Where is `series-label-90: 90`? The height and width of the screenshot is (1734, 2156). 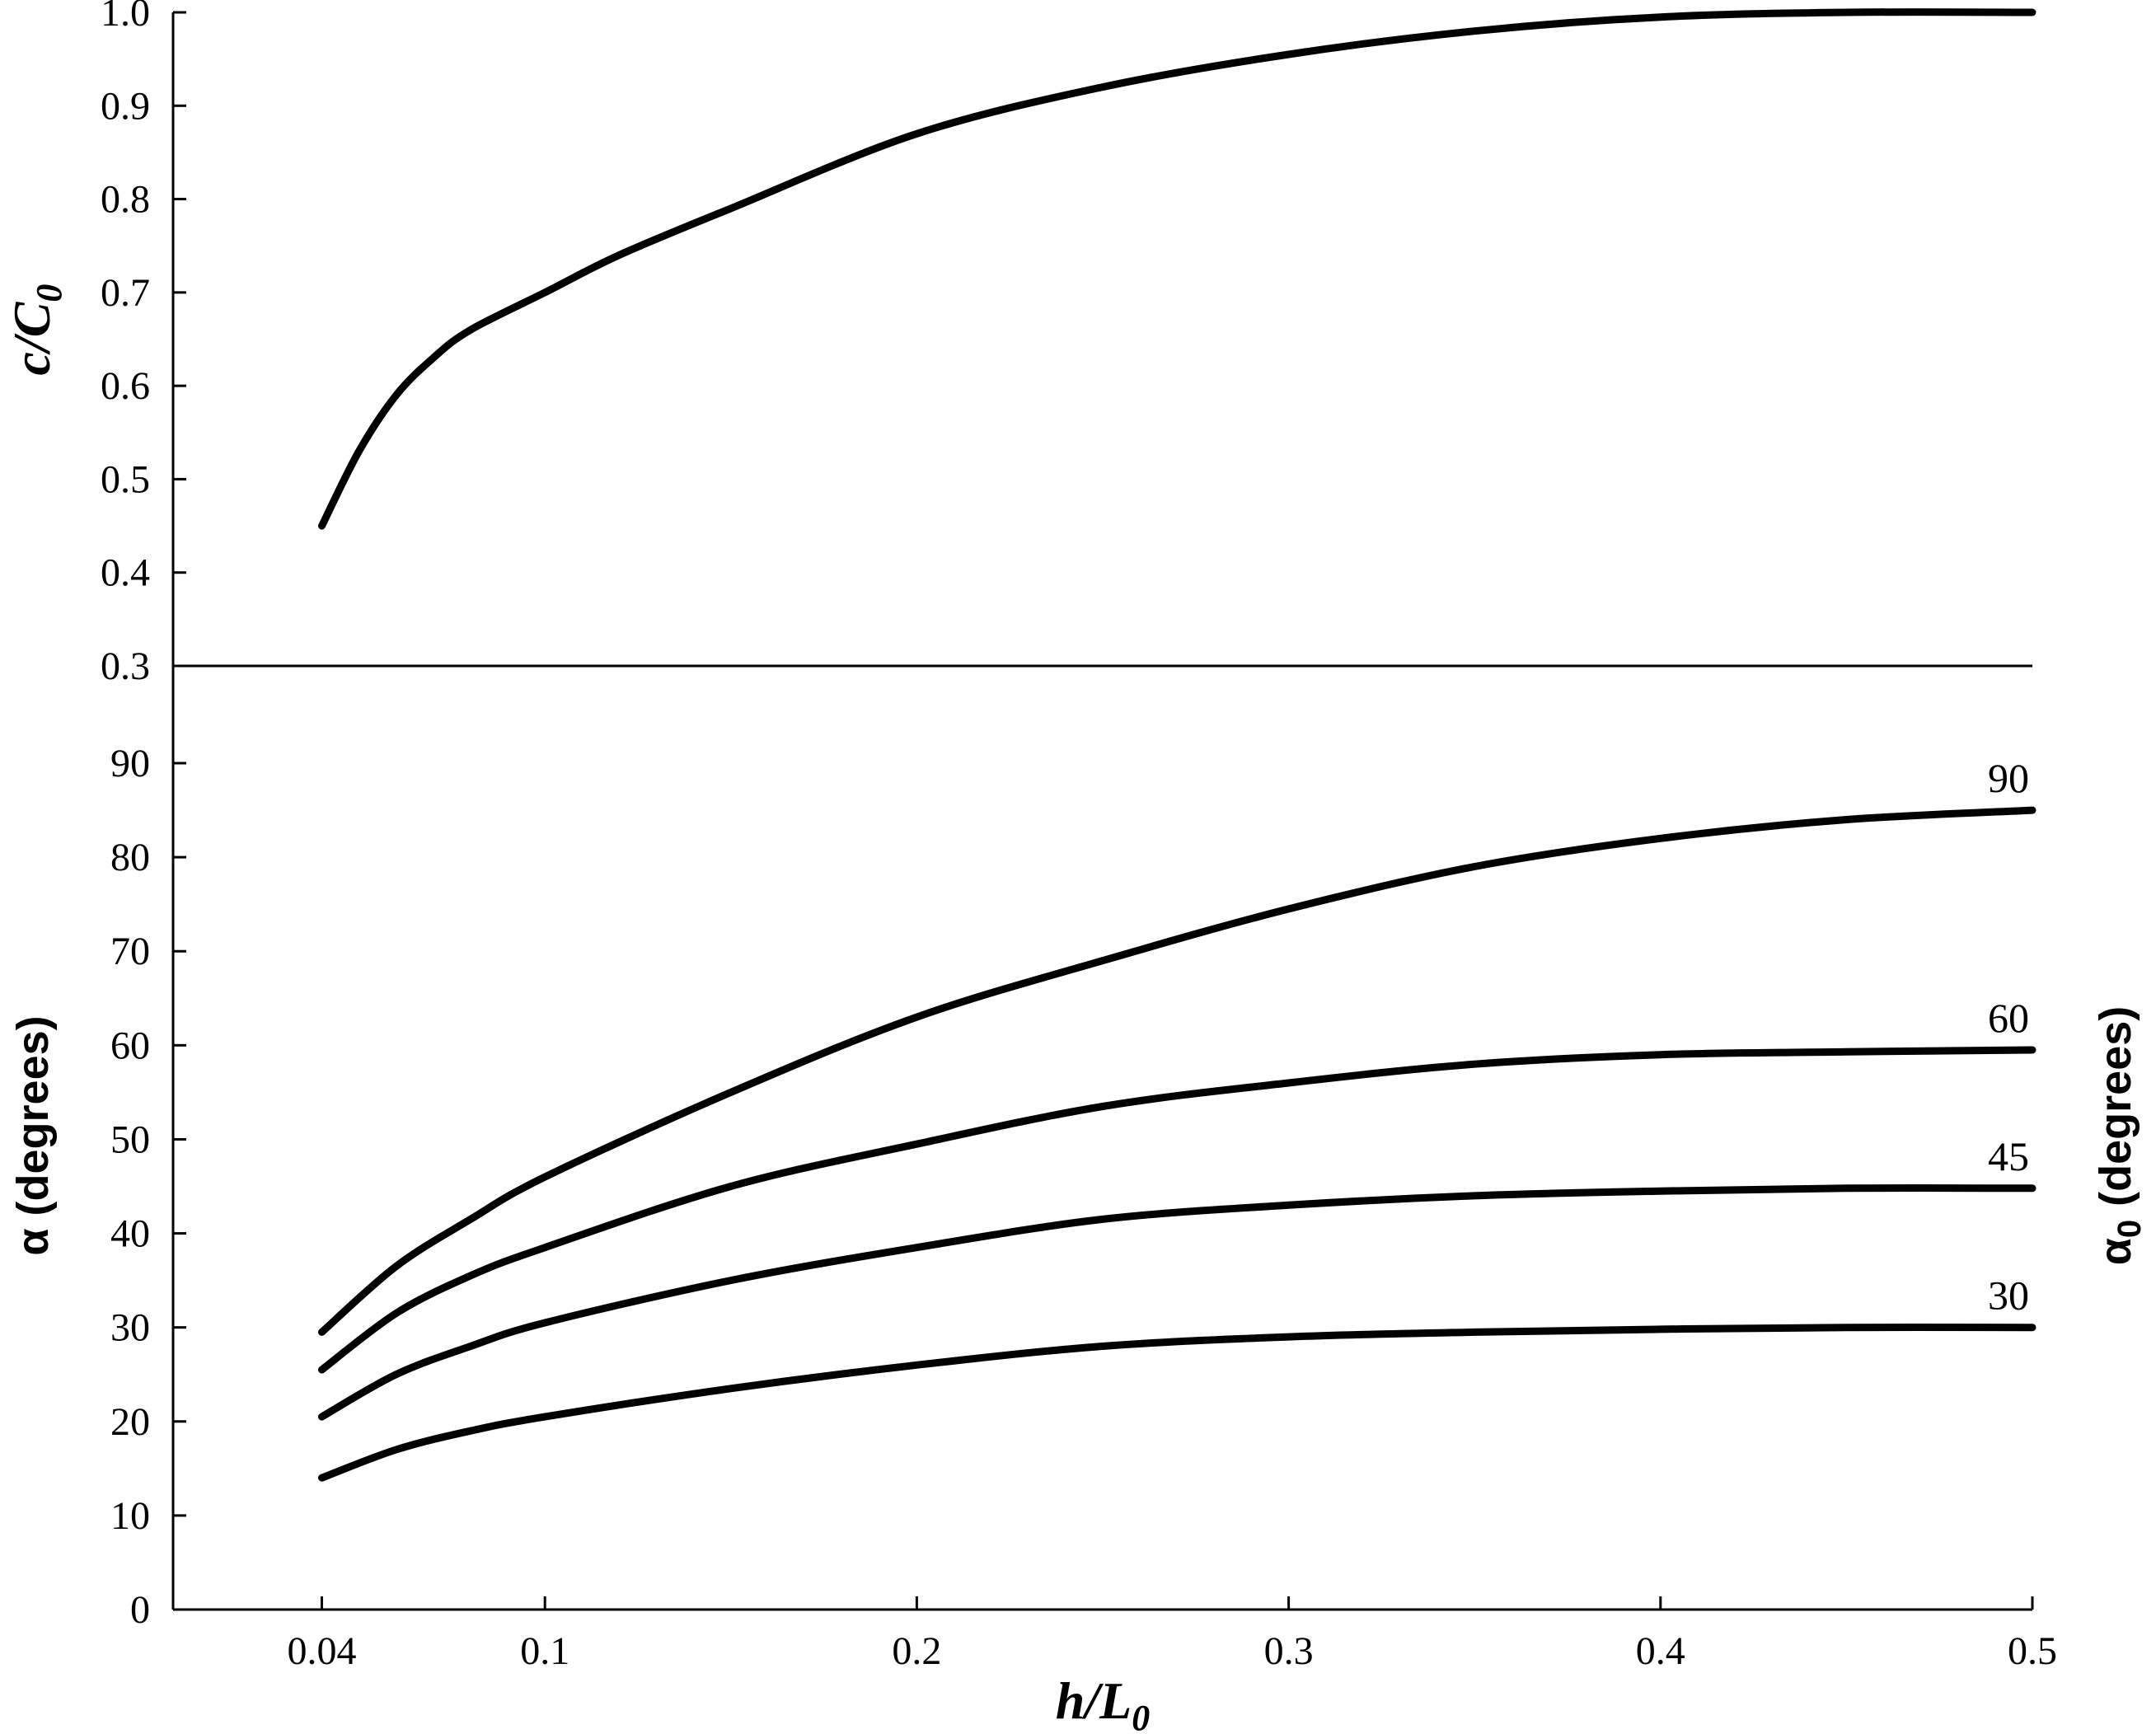
series-label-90: 90 is located at coordinates (2008, 778).